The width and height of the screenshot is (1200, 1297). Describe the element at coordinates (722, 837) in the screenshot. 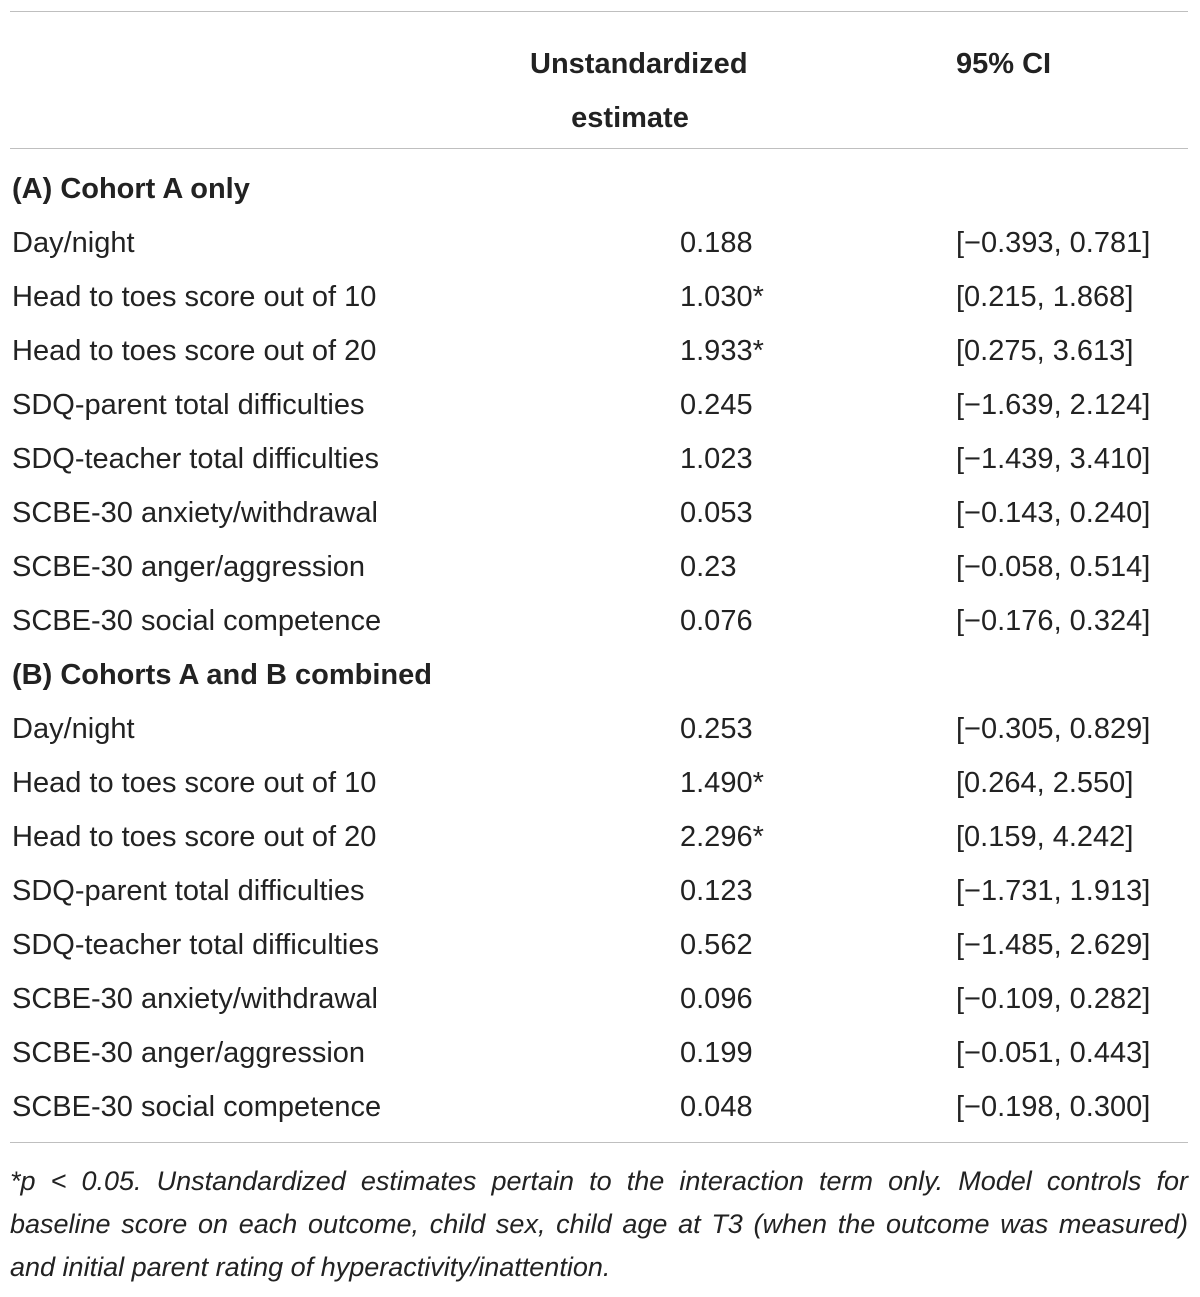

I see `row-estimate: 2.296*` at that location.